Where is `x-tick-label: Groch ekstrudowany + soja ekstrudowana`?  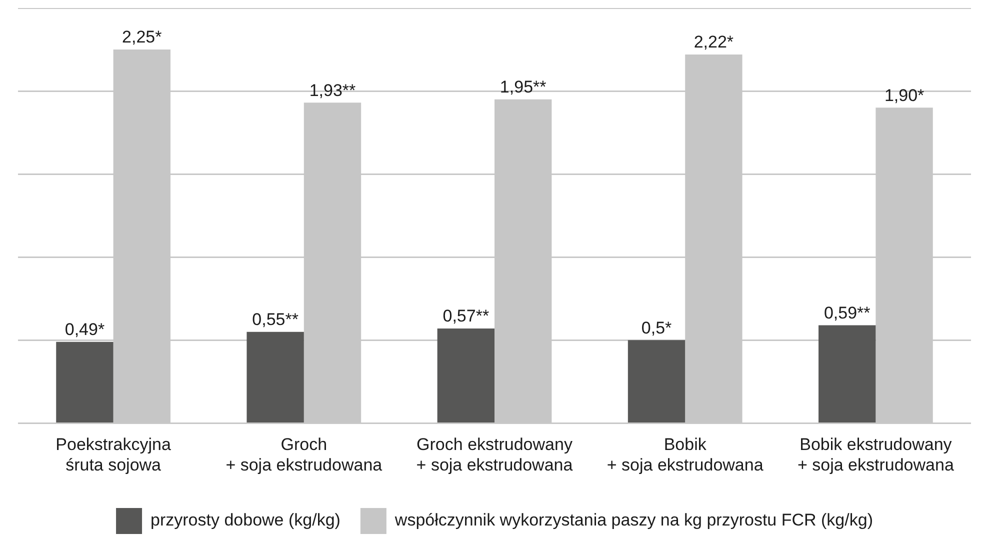 x-tick-label: Groch ekstrudowany + soja ekstrudowana is located at coordinates (495, 454).